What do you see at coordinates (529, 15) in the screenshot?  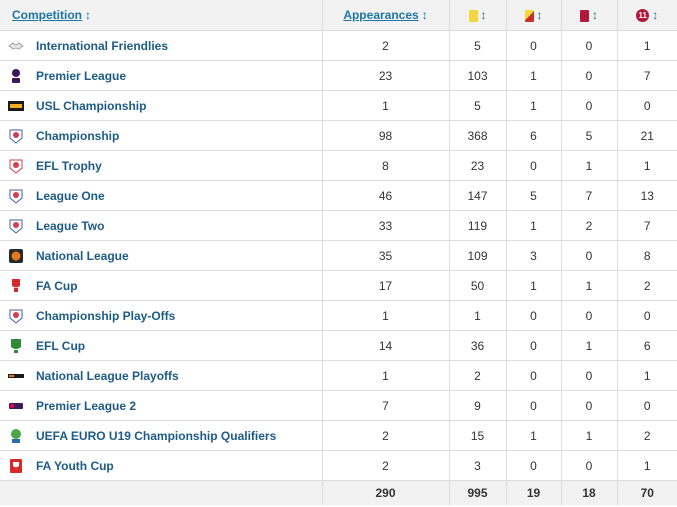 I see `yellow-red-card-icon` at bounding box center [529, 15].